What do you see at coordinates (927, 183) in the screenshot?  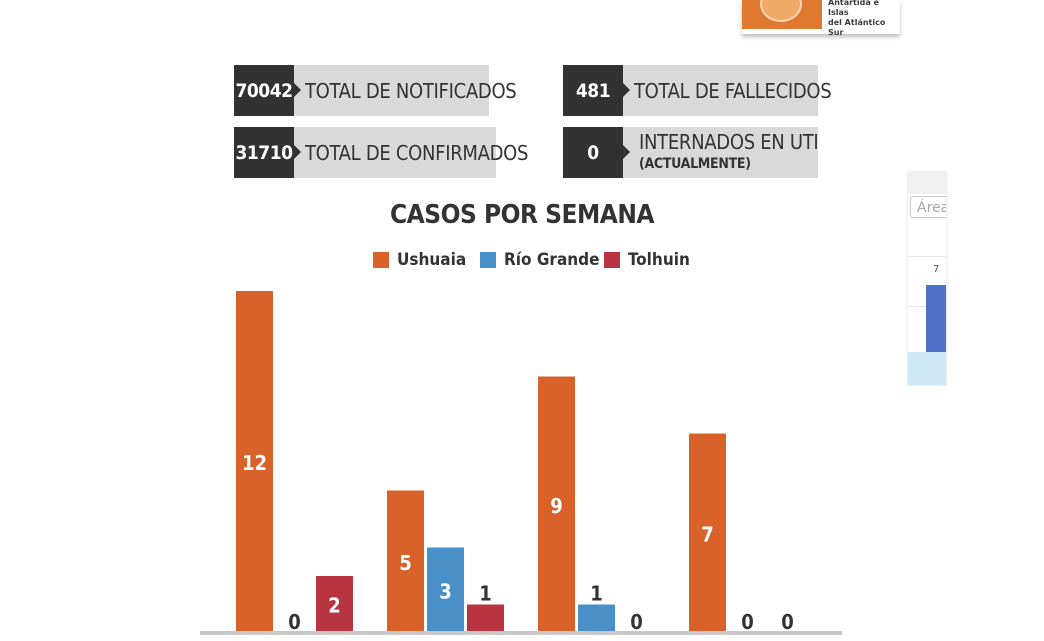 I see `side-panel-header` at bounding box center [927, 183].